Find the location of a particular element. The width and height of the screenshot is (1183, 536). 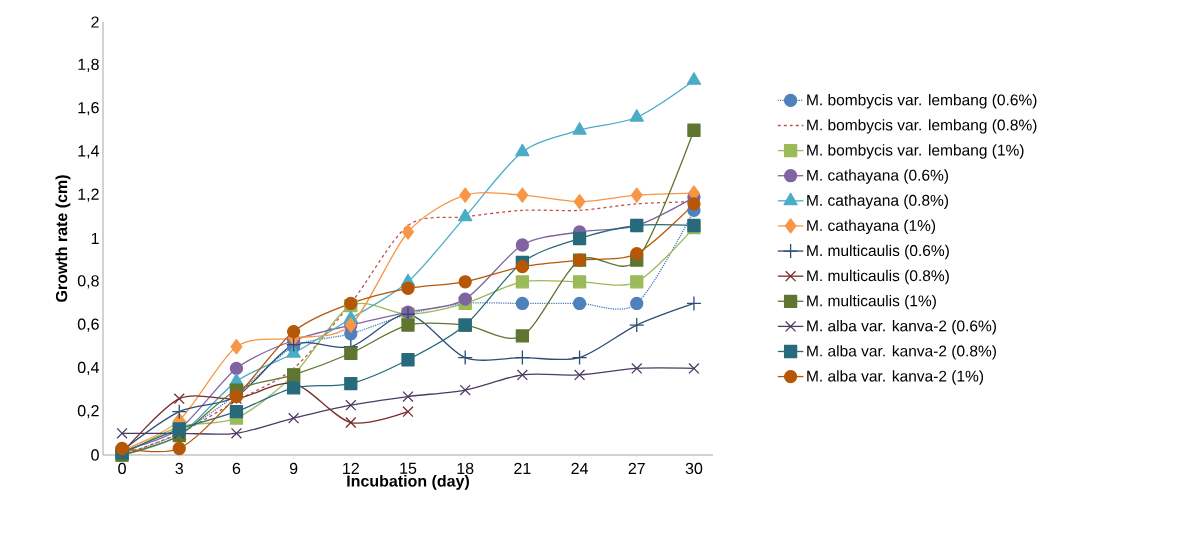

legend-label: M. alba var. kanva-2 (0.6%) is located at coordinates (901, 327).